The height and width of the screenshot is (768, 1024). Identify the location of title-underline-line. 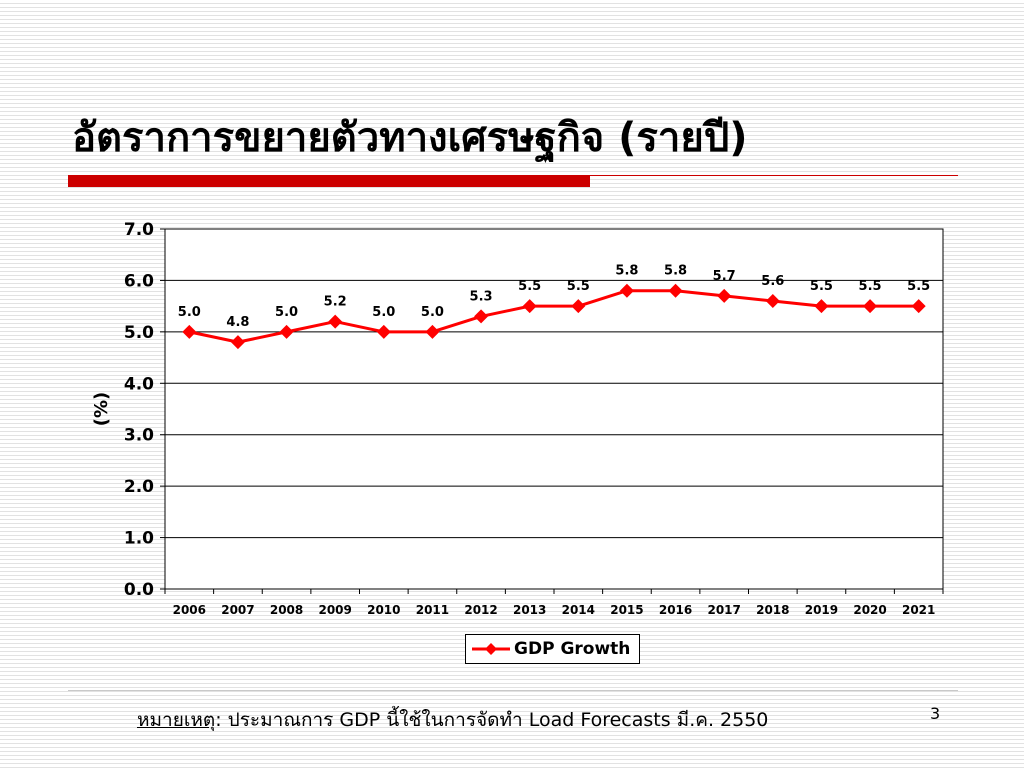
(774, 175).